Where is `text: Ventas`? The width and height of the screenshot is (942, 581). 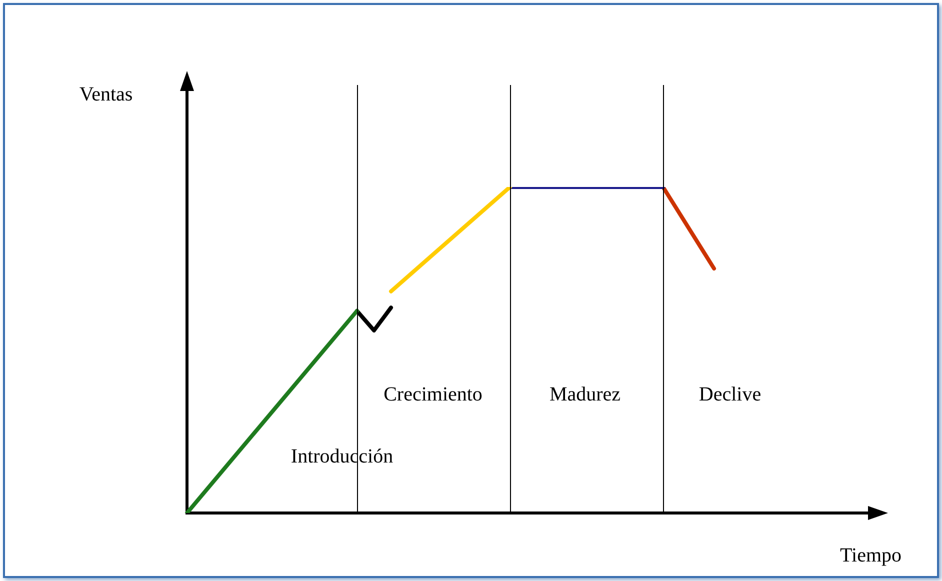
text: Ventas is located at coordinates (106, 94).